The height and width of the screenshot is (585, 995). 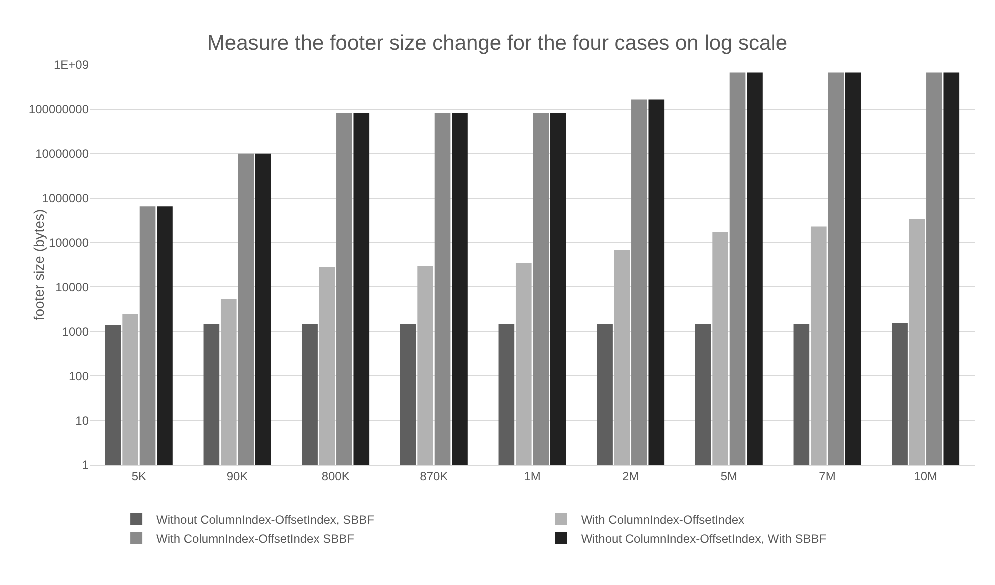 What do you see at coordinates (69, 243) in the screenshot?
I see `y-tick-label: 100000` at bounding box center [69, 243].